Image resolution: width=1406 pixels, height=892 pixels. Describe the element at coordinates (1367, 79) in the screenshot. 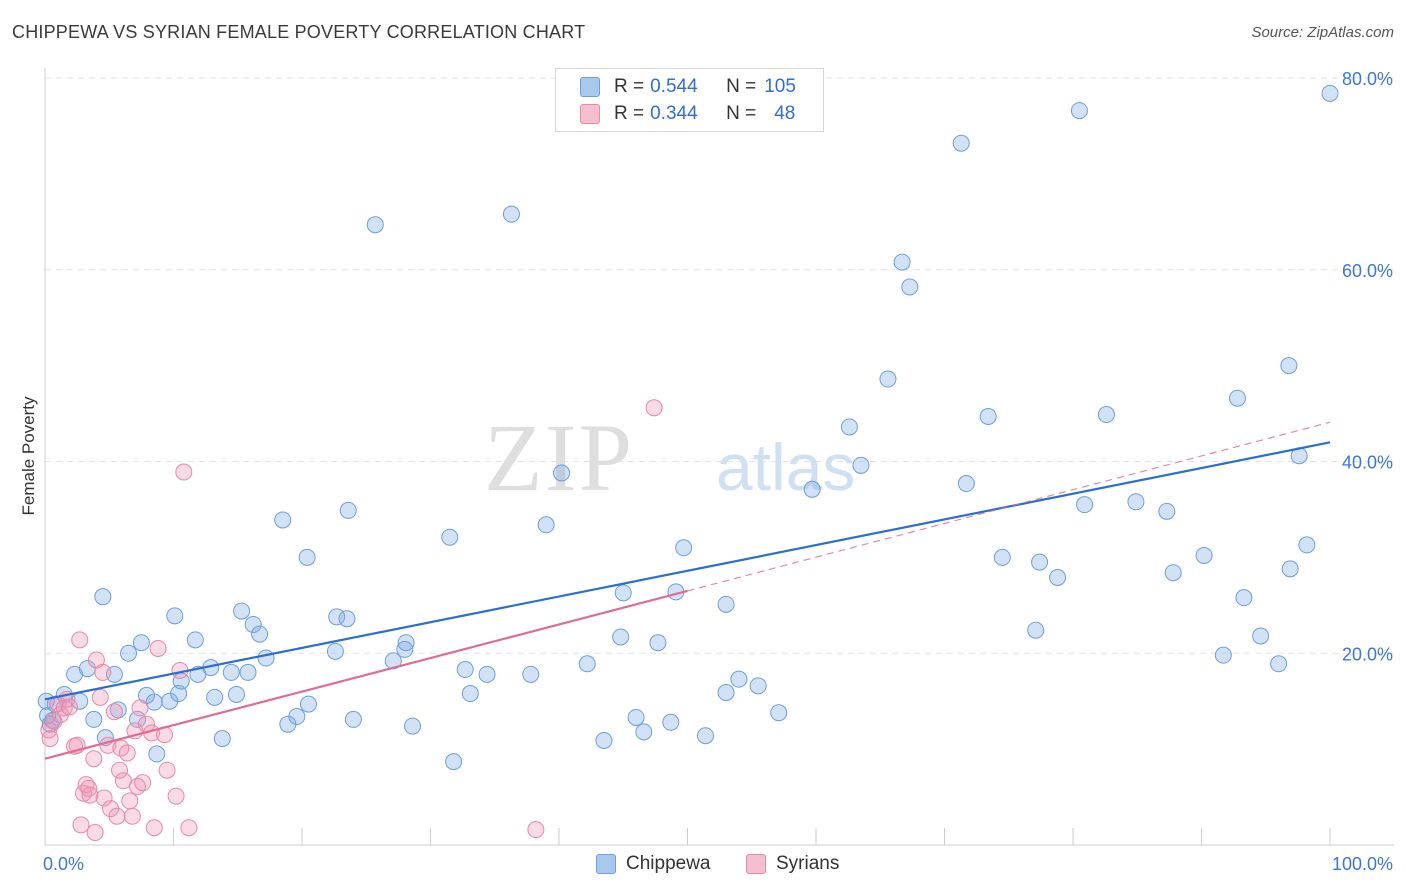

I see `y-tick-label: 80.0%` at that location.